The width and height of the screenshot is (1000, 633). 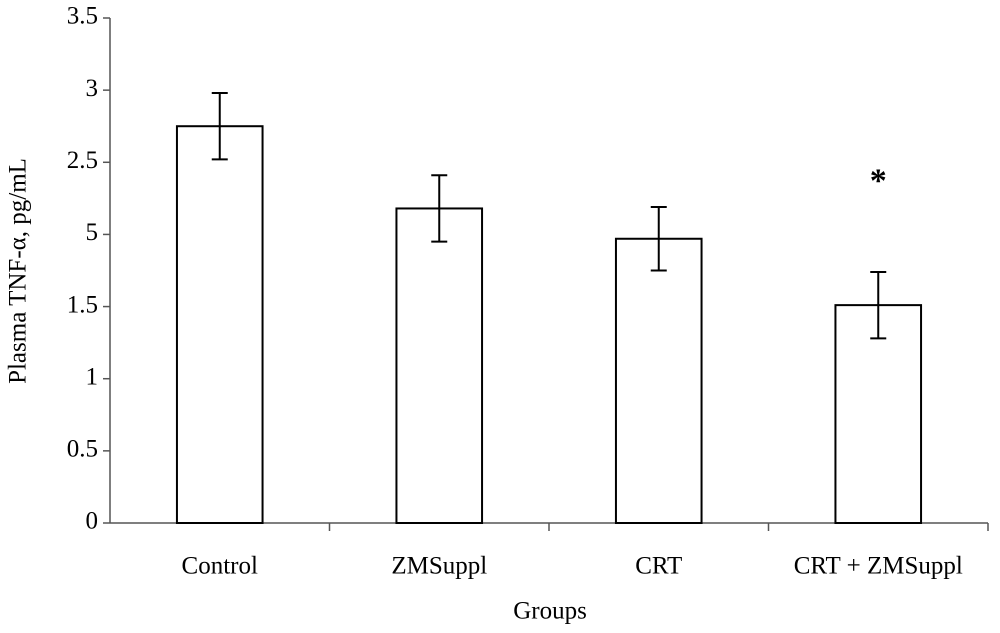 I want to click on y-tick-label: 3.5, so click(x=82, y=16).